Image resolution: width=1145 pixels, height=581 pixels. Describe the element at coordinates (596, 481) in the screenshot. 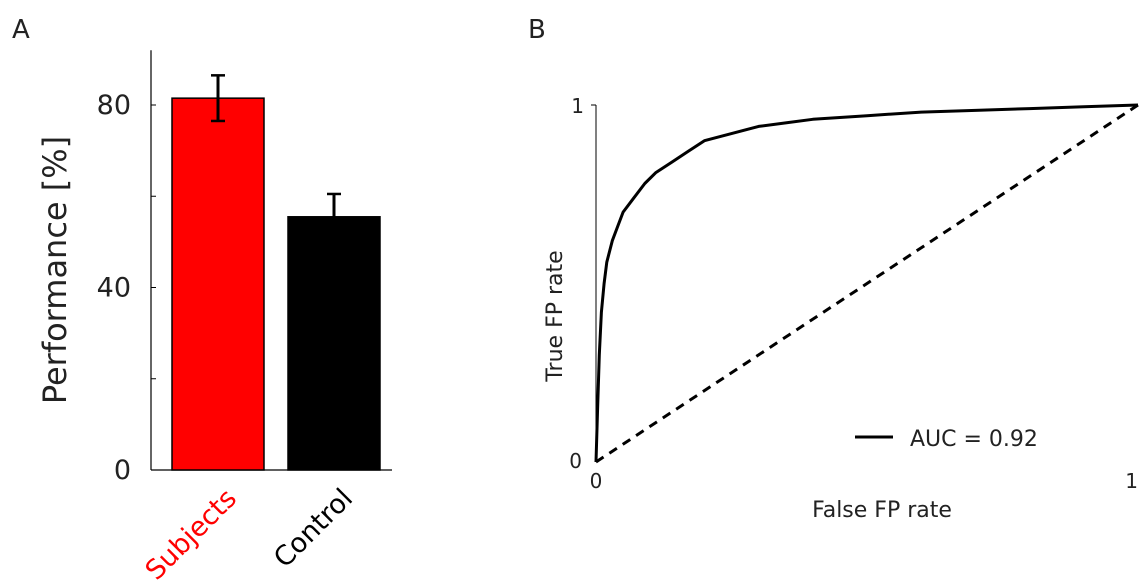

I see `x-tick-label: 0` at that location.